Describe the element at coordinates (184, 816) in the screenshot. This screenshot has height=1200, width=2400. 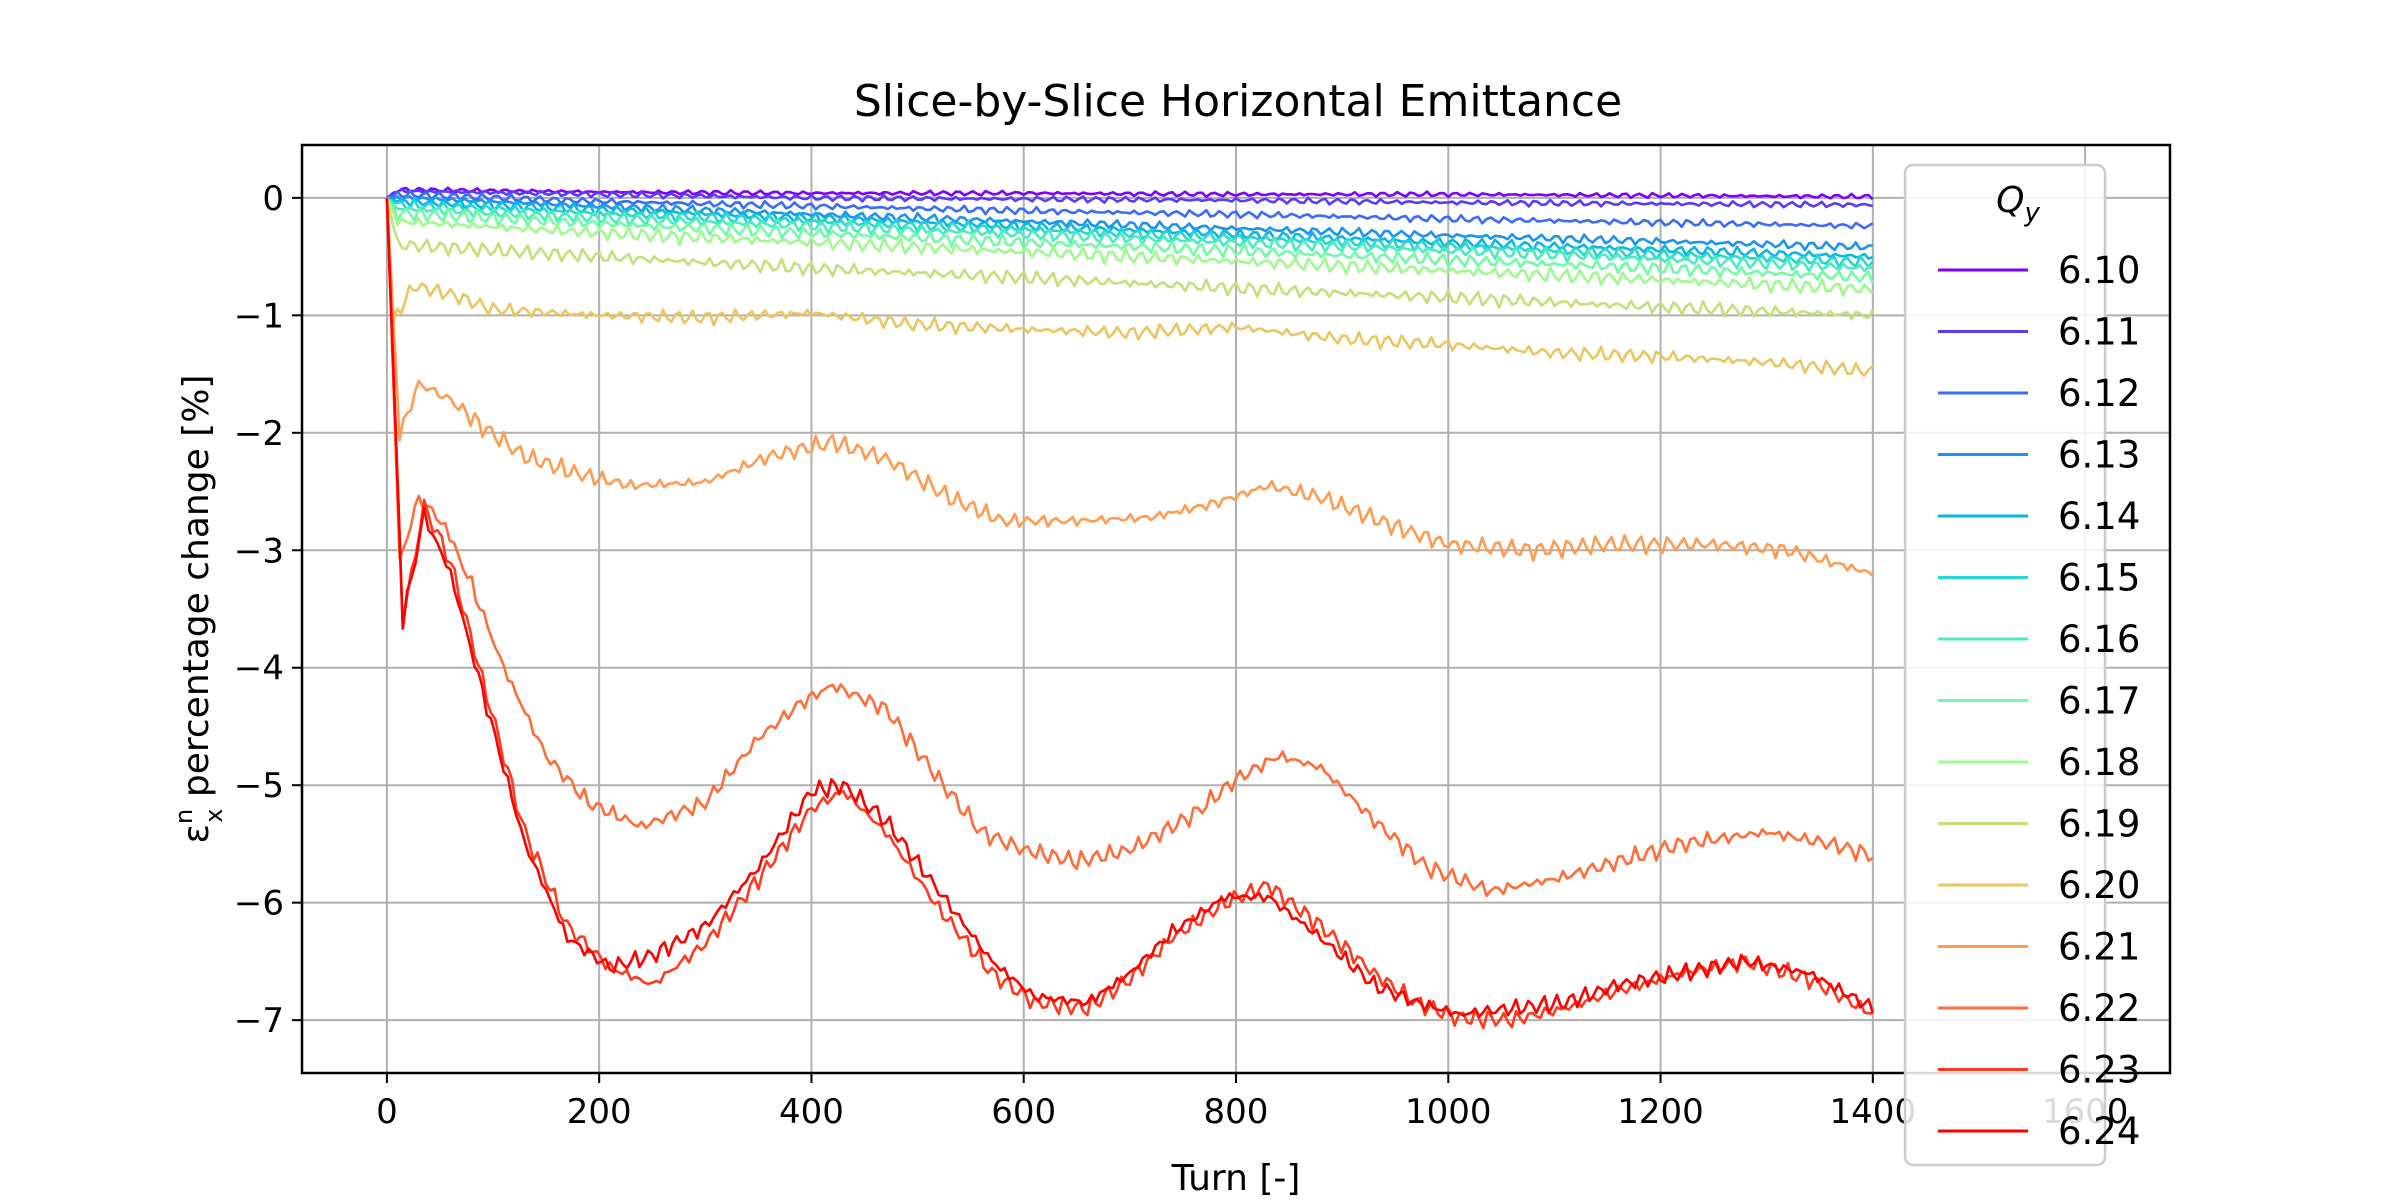
I see `y-axis-label-superscript: n` at that location.